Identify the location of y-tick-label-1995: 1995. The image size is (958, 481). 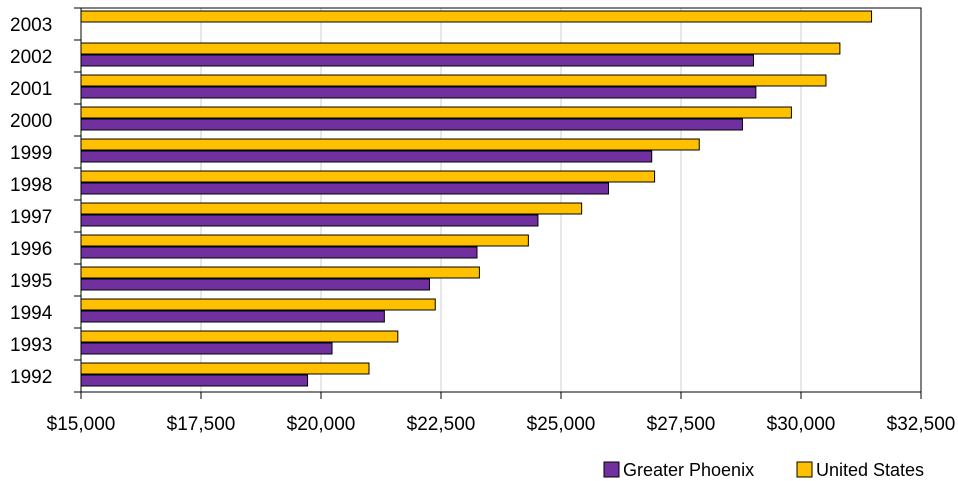
(31, 281).